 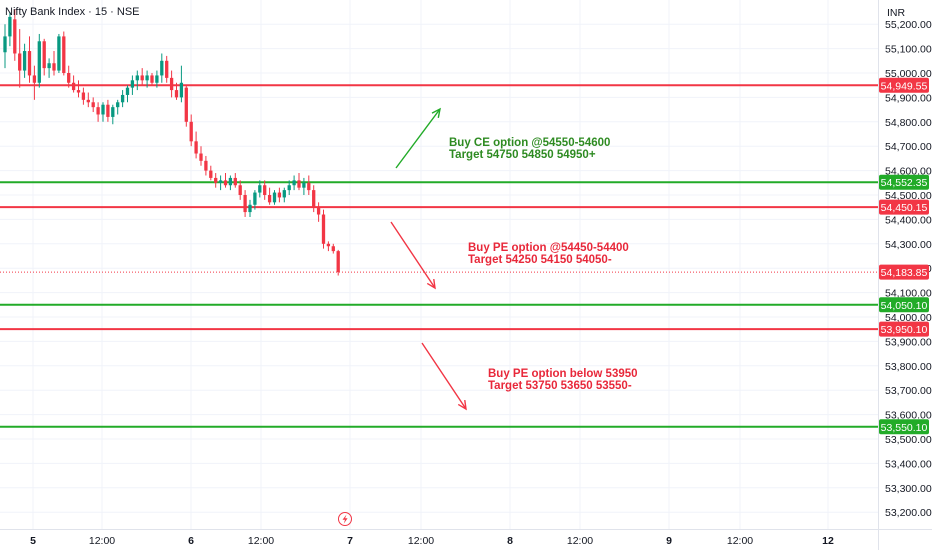 What do you see at coordinates (908, 50) in the screenshot?
I see `y-tick-label: 55,100.00` at bounding box center [908, 50].